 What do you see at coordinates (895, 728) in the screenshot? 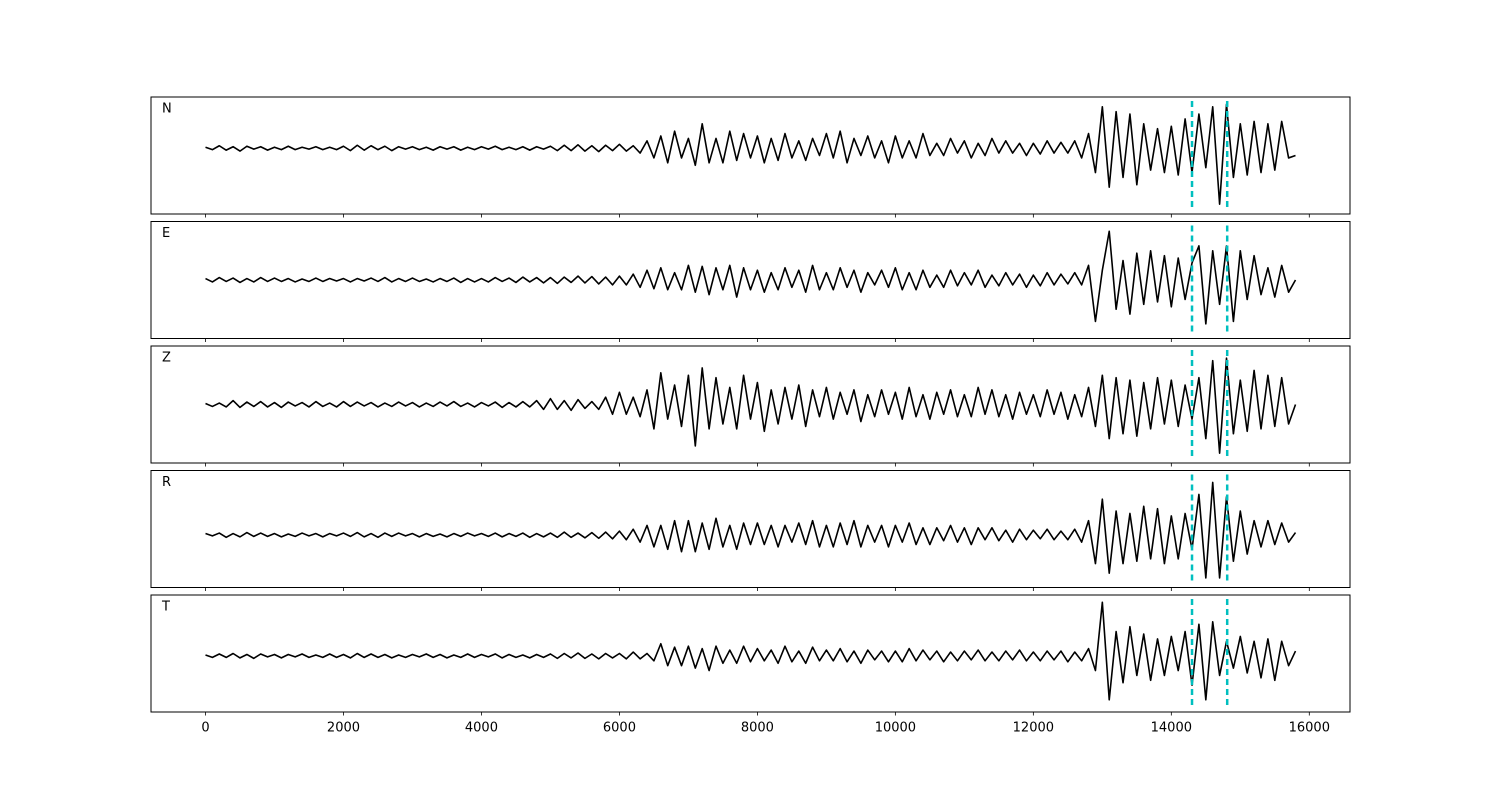
I see `x-tick-label: 10000` at bounding box center [895, 728].